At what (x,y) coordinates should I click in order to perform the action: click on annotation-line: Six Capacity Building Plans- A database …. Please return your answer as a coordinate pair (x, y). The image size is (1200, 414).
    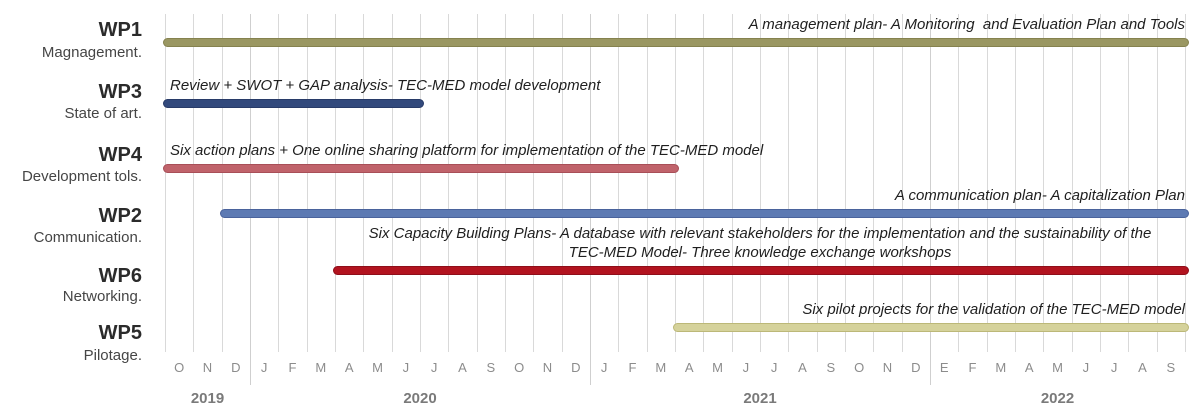
    Looking at the image, I should click on (760, 233).